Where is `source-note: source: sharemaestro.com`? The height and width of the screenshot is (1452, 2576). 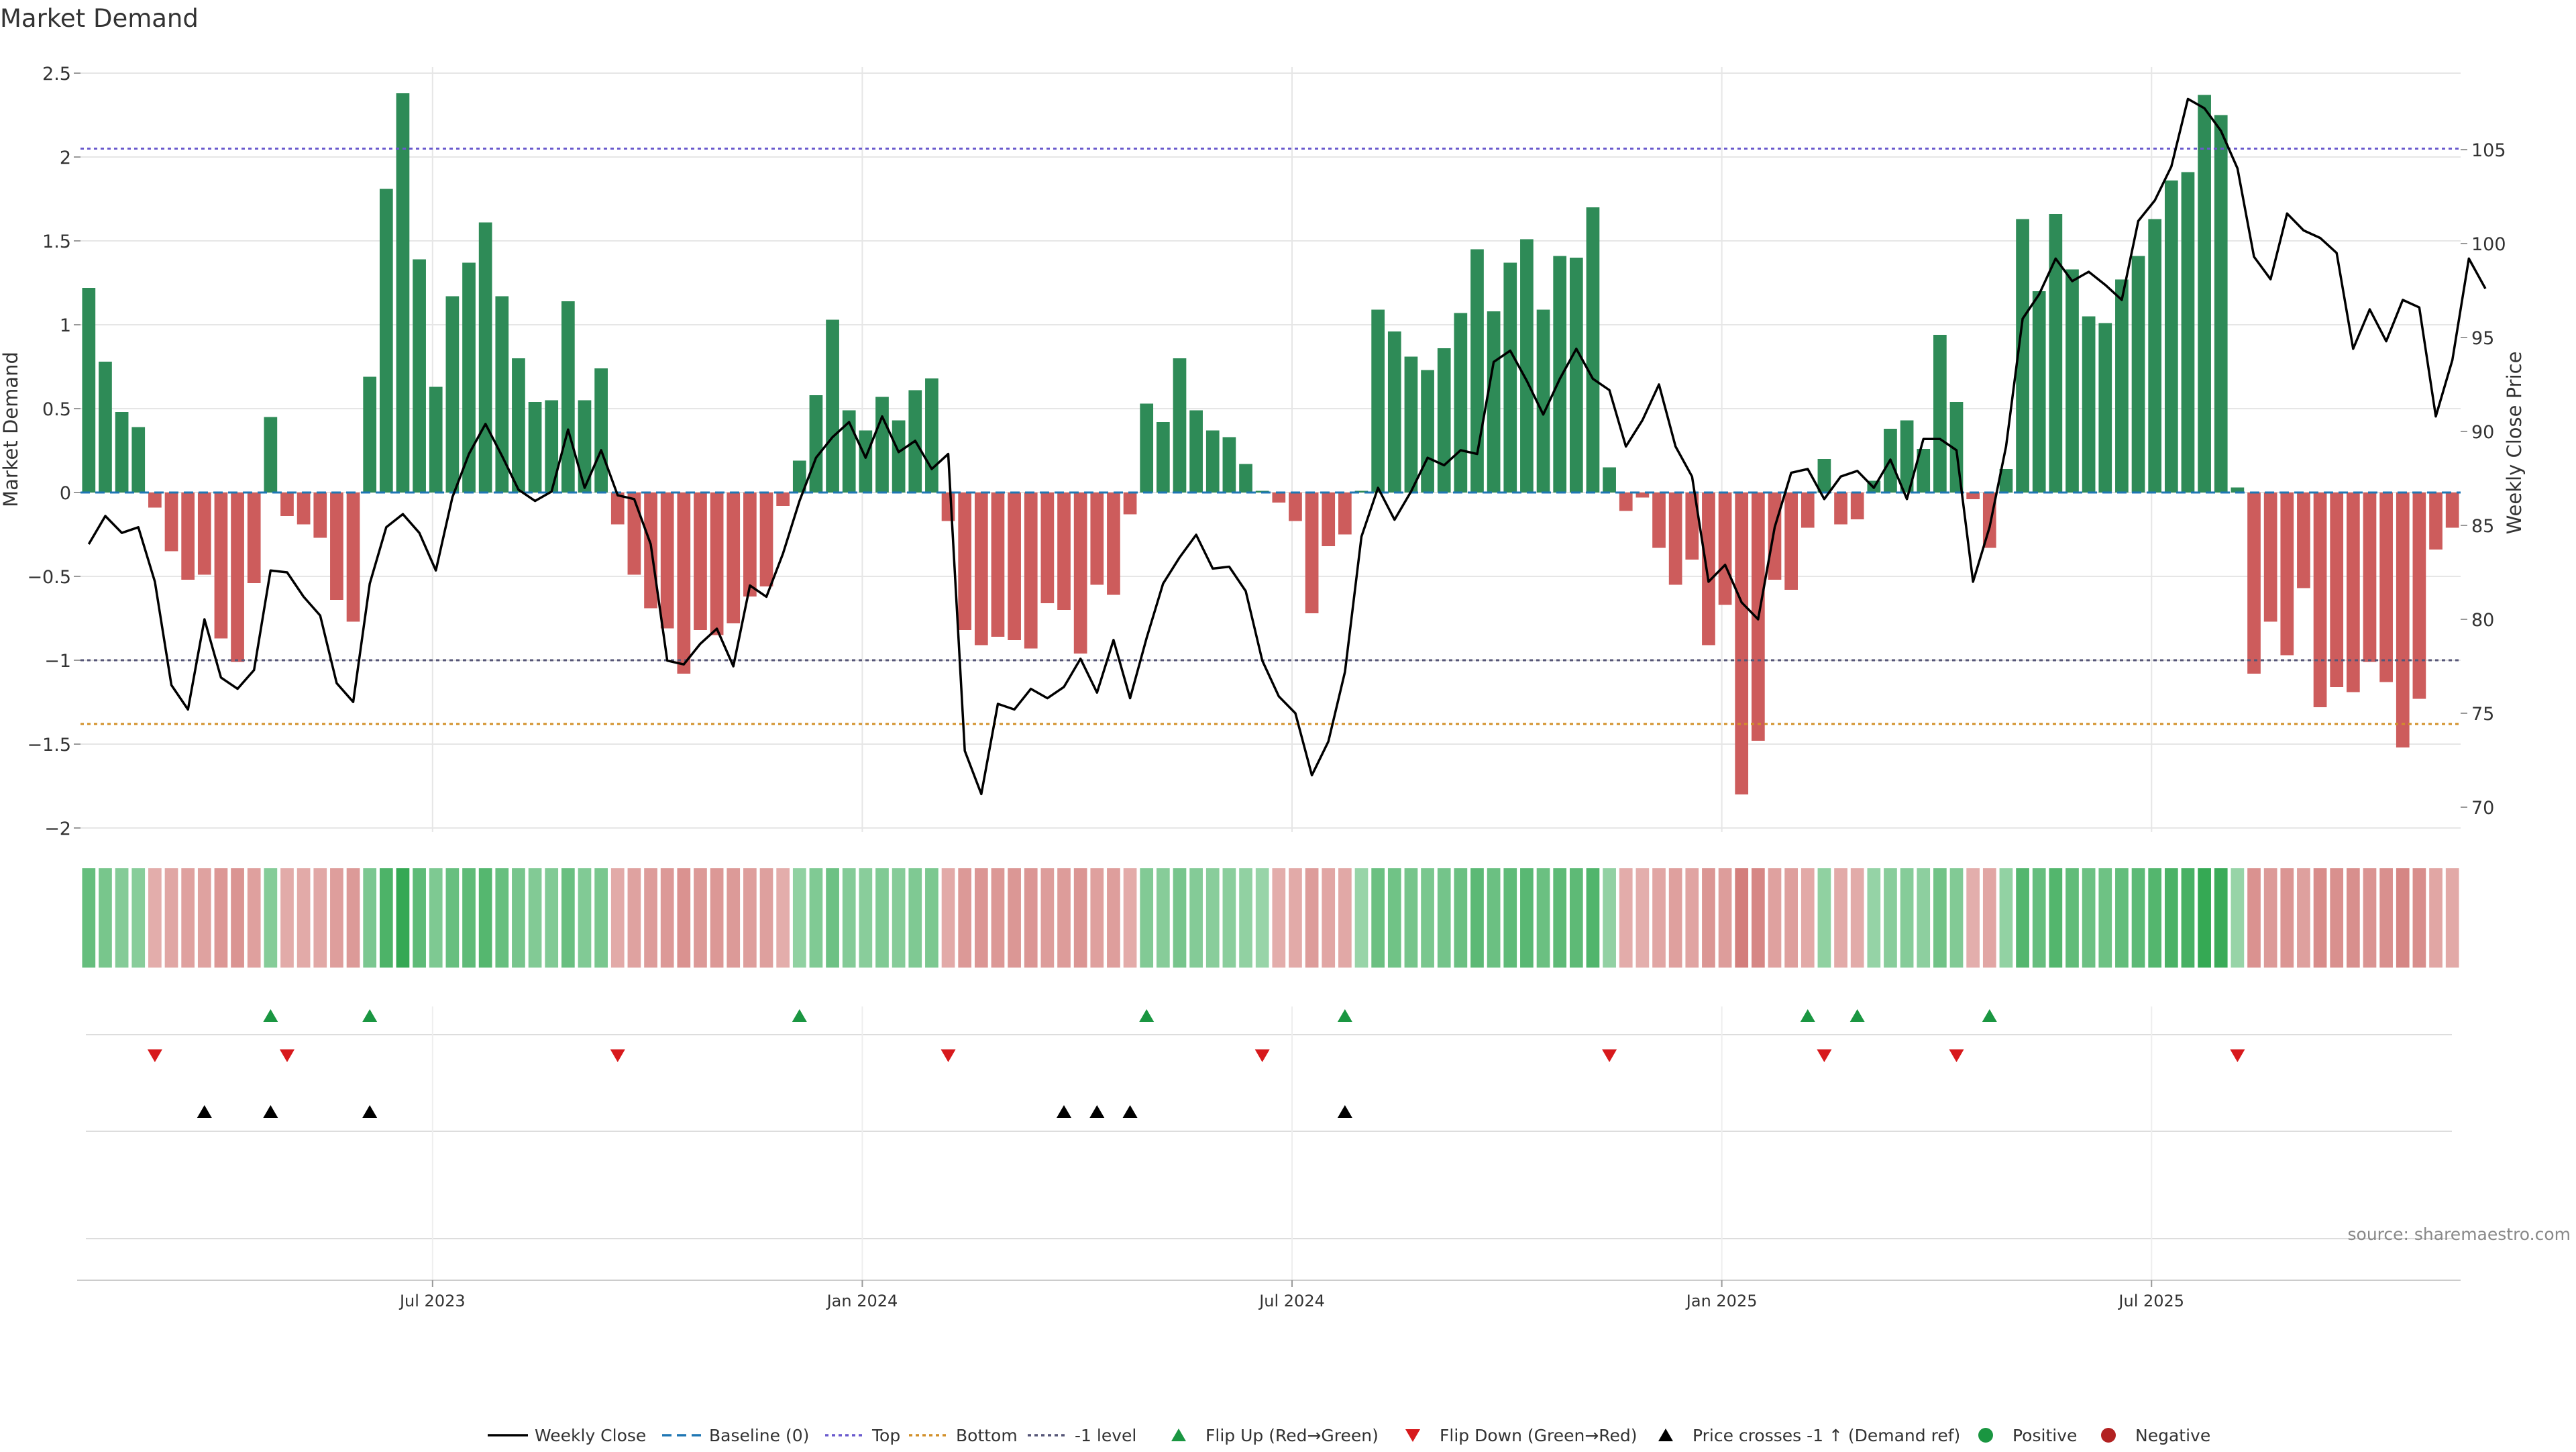
source-note: source: sharemaestro.com is located at coordinates (2459, 1235).